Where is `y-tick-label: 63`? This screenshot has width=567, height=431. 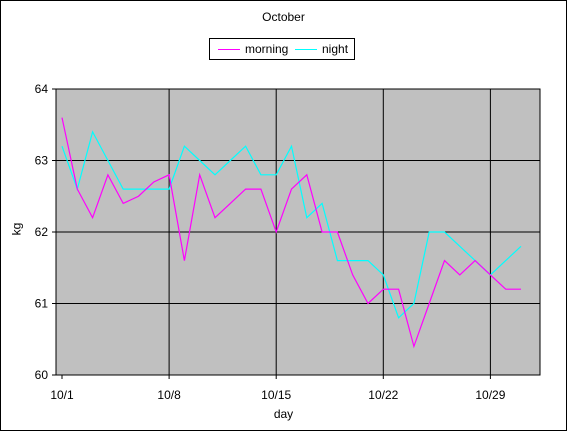
y-tick-label: 63 is located at coordinates (42, 161).